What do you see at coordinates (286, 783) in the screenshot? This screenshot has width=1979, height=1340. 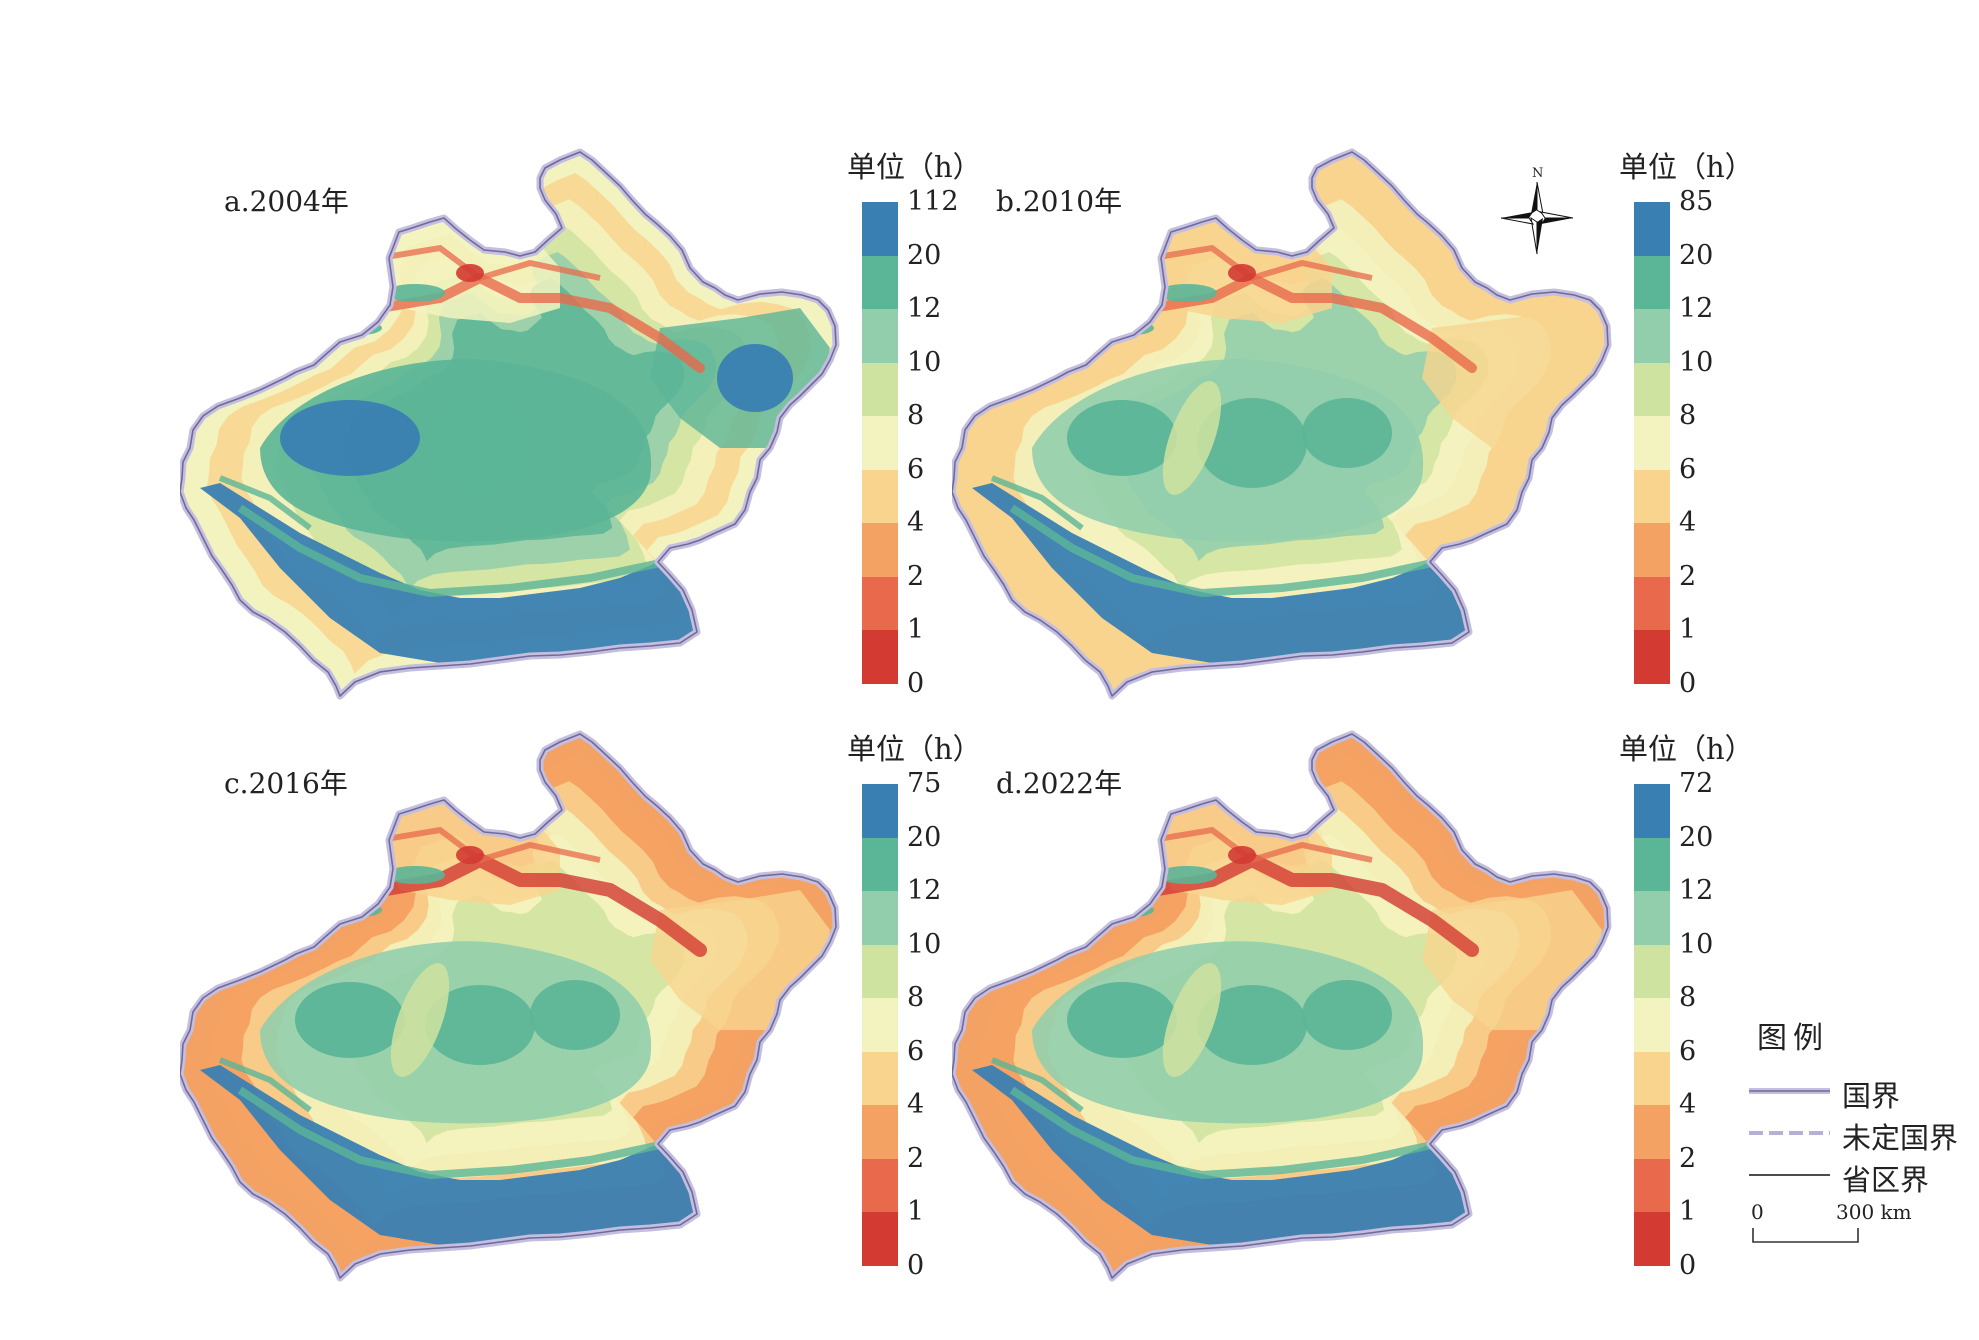 I see `panel-label: c.2016年` at bounding box center [286, 783].